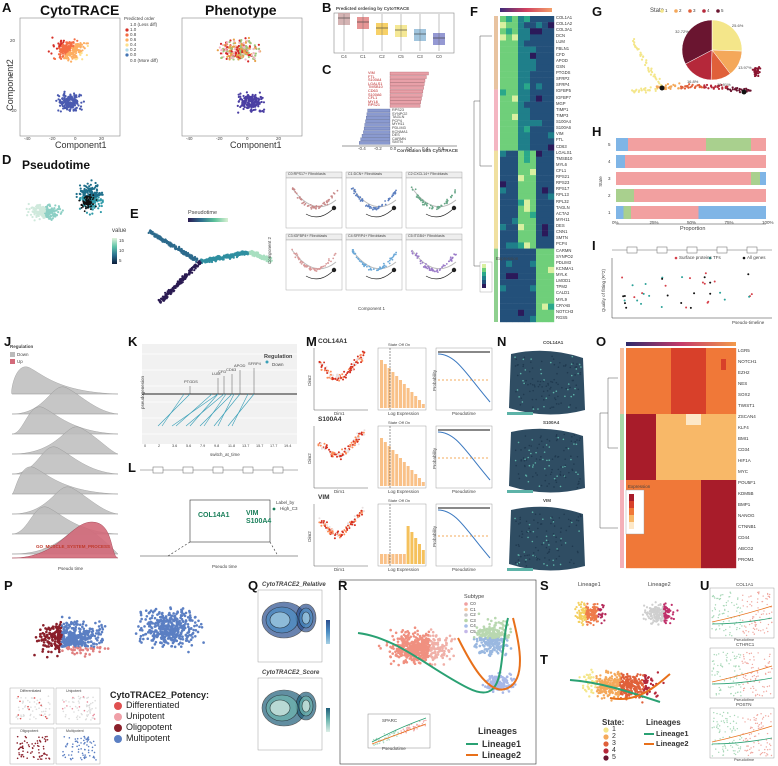 The image size is (778, 766). Describe the element at coordinates (744, 504) in the screenshot. I see `gene-label: BMP1` at that location.